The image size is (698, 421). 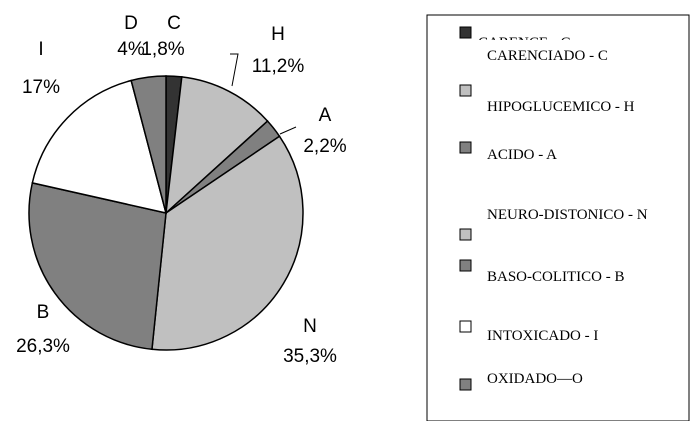 What do you see at coordinates (99, 147) in the screenshot?
I see `pie-slice-i` at bounding box center [99, 147].